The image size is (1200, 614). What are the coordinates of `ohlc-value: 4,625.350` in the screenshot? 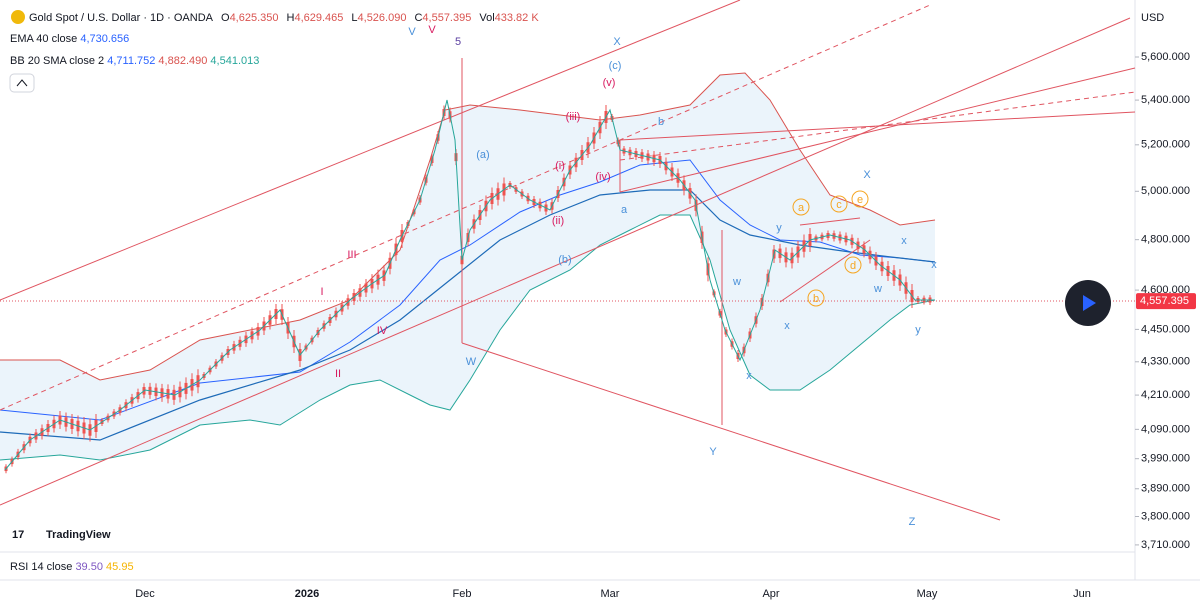 It's located at (254, 18).